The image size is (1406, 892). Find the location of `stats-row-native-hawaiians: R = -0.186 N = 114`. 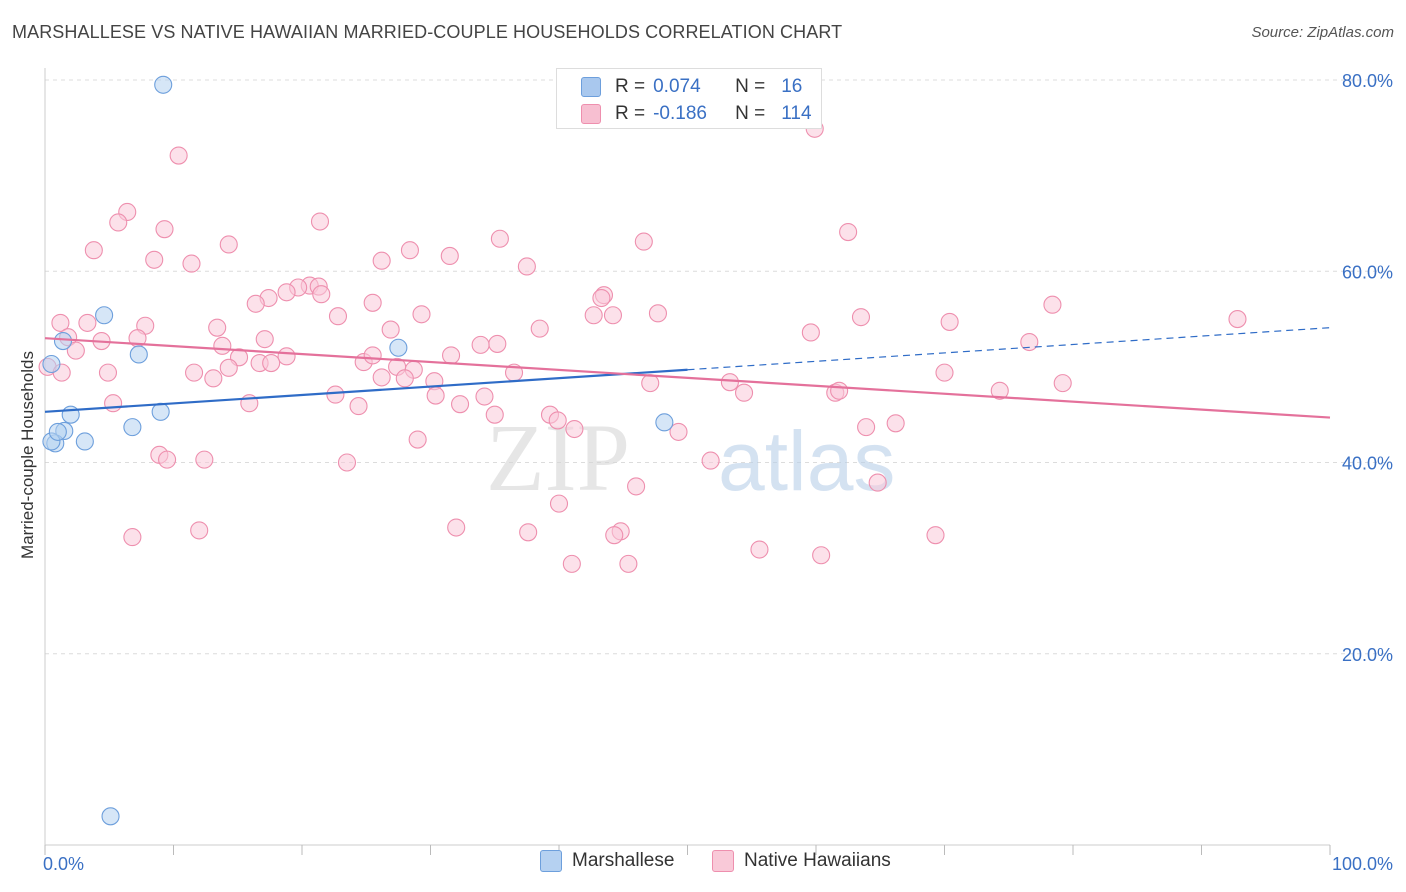

stats-row-native-hawaiians: R = -0.186 N = 114 is located at coordinates (696, 114).